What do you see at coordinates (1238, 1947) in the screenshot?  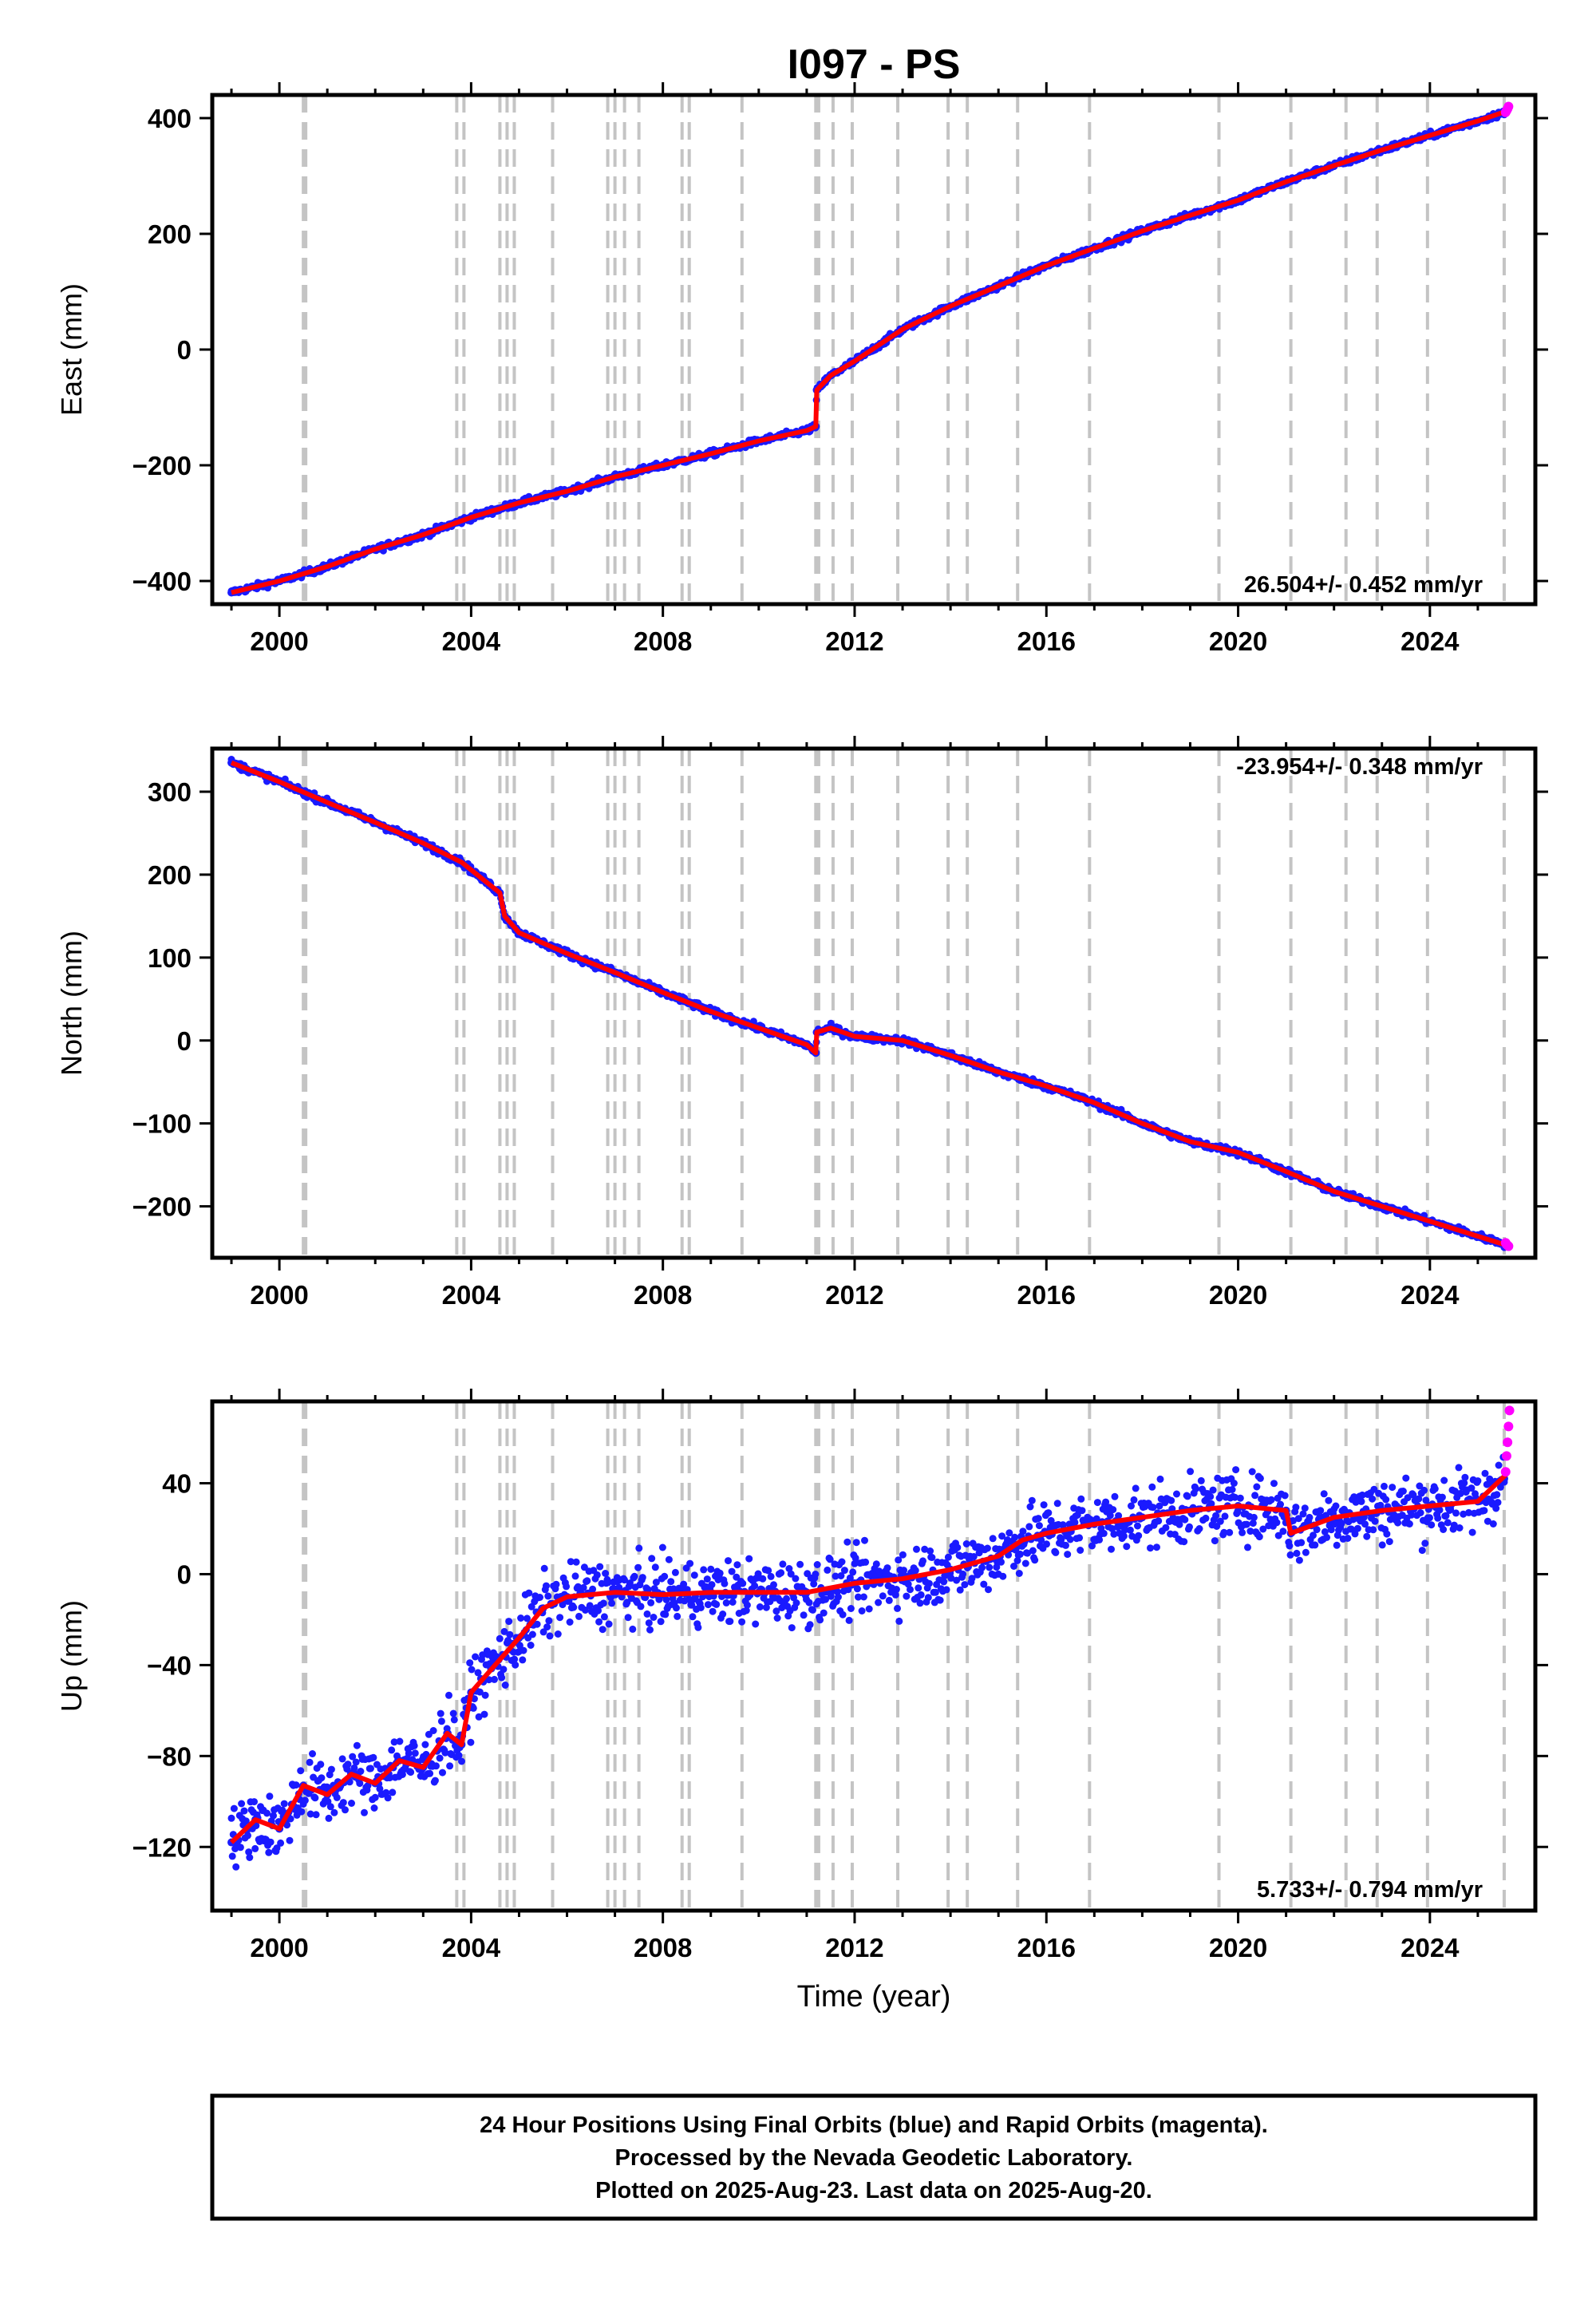 I see `up-x-tick-label: 2020` at bounding box center [1238, 1947].